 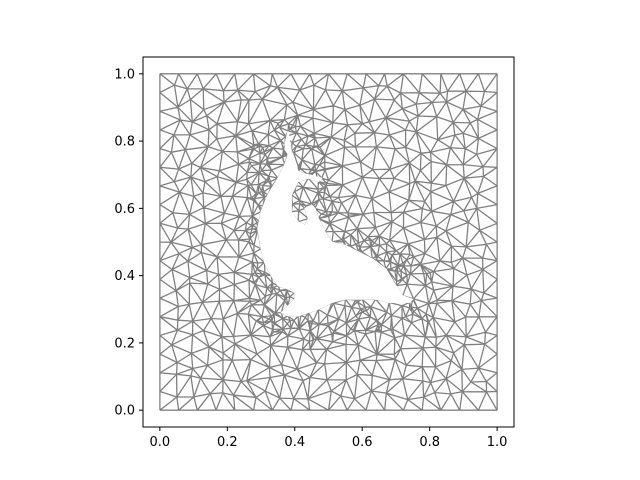 What do you see at coordinates (362, 442) in the screenshot?
I see `x-tick-label: 0.6` at bounding box center [362, 442].